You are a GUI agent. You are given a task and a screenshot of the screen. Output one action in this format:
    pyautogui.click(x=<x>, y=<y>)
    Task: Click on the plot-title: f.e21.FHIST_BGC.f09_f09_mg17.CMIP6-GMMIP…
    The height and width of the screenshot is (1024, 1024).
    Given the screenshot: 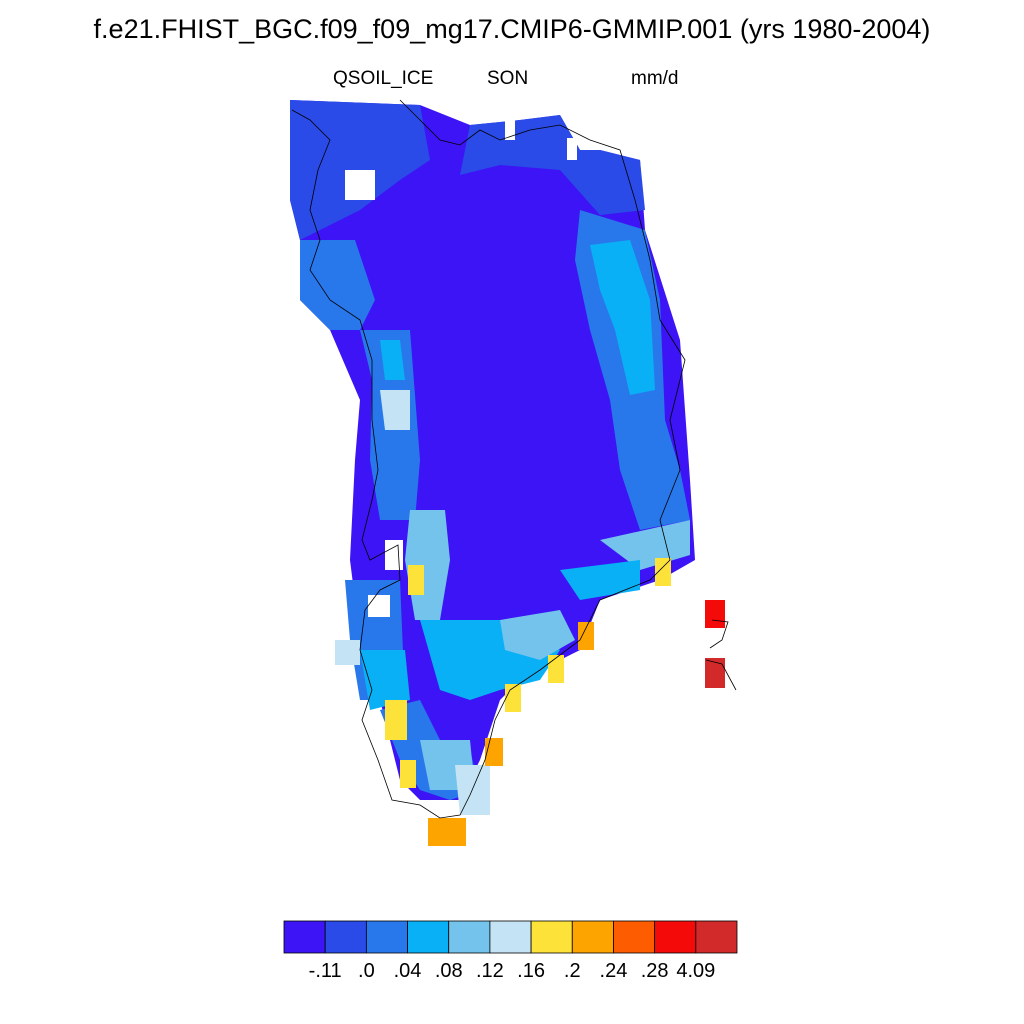 What is the action you would take?
    pyautogui.click(x=512, y=29)
    